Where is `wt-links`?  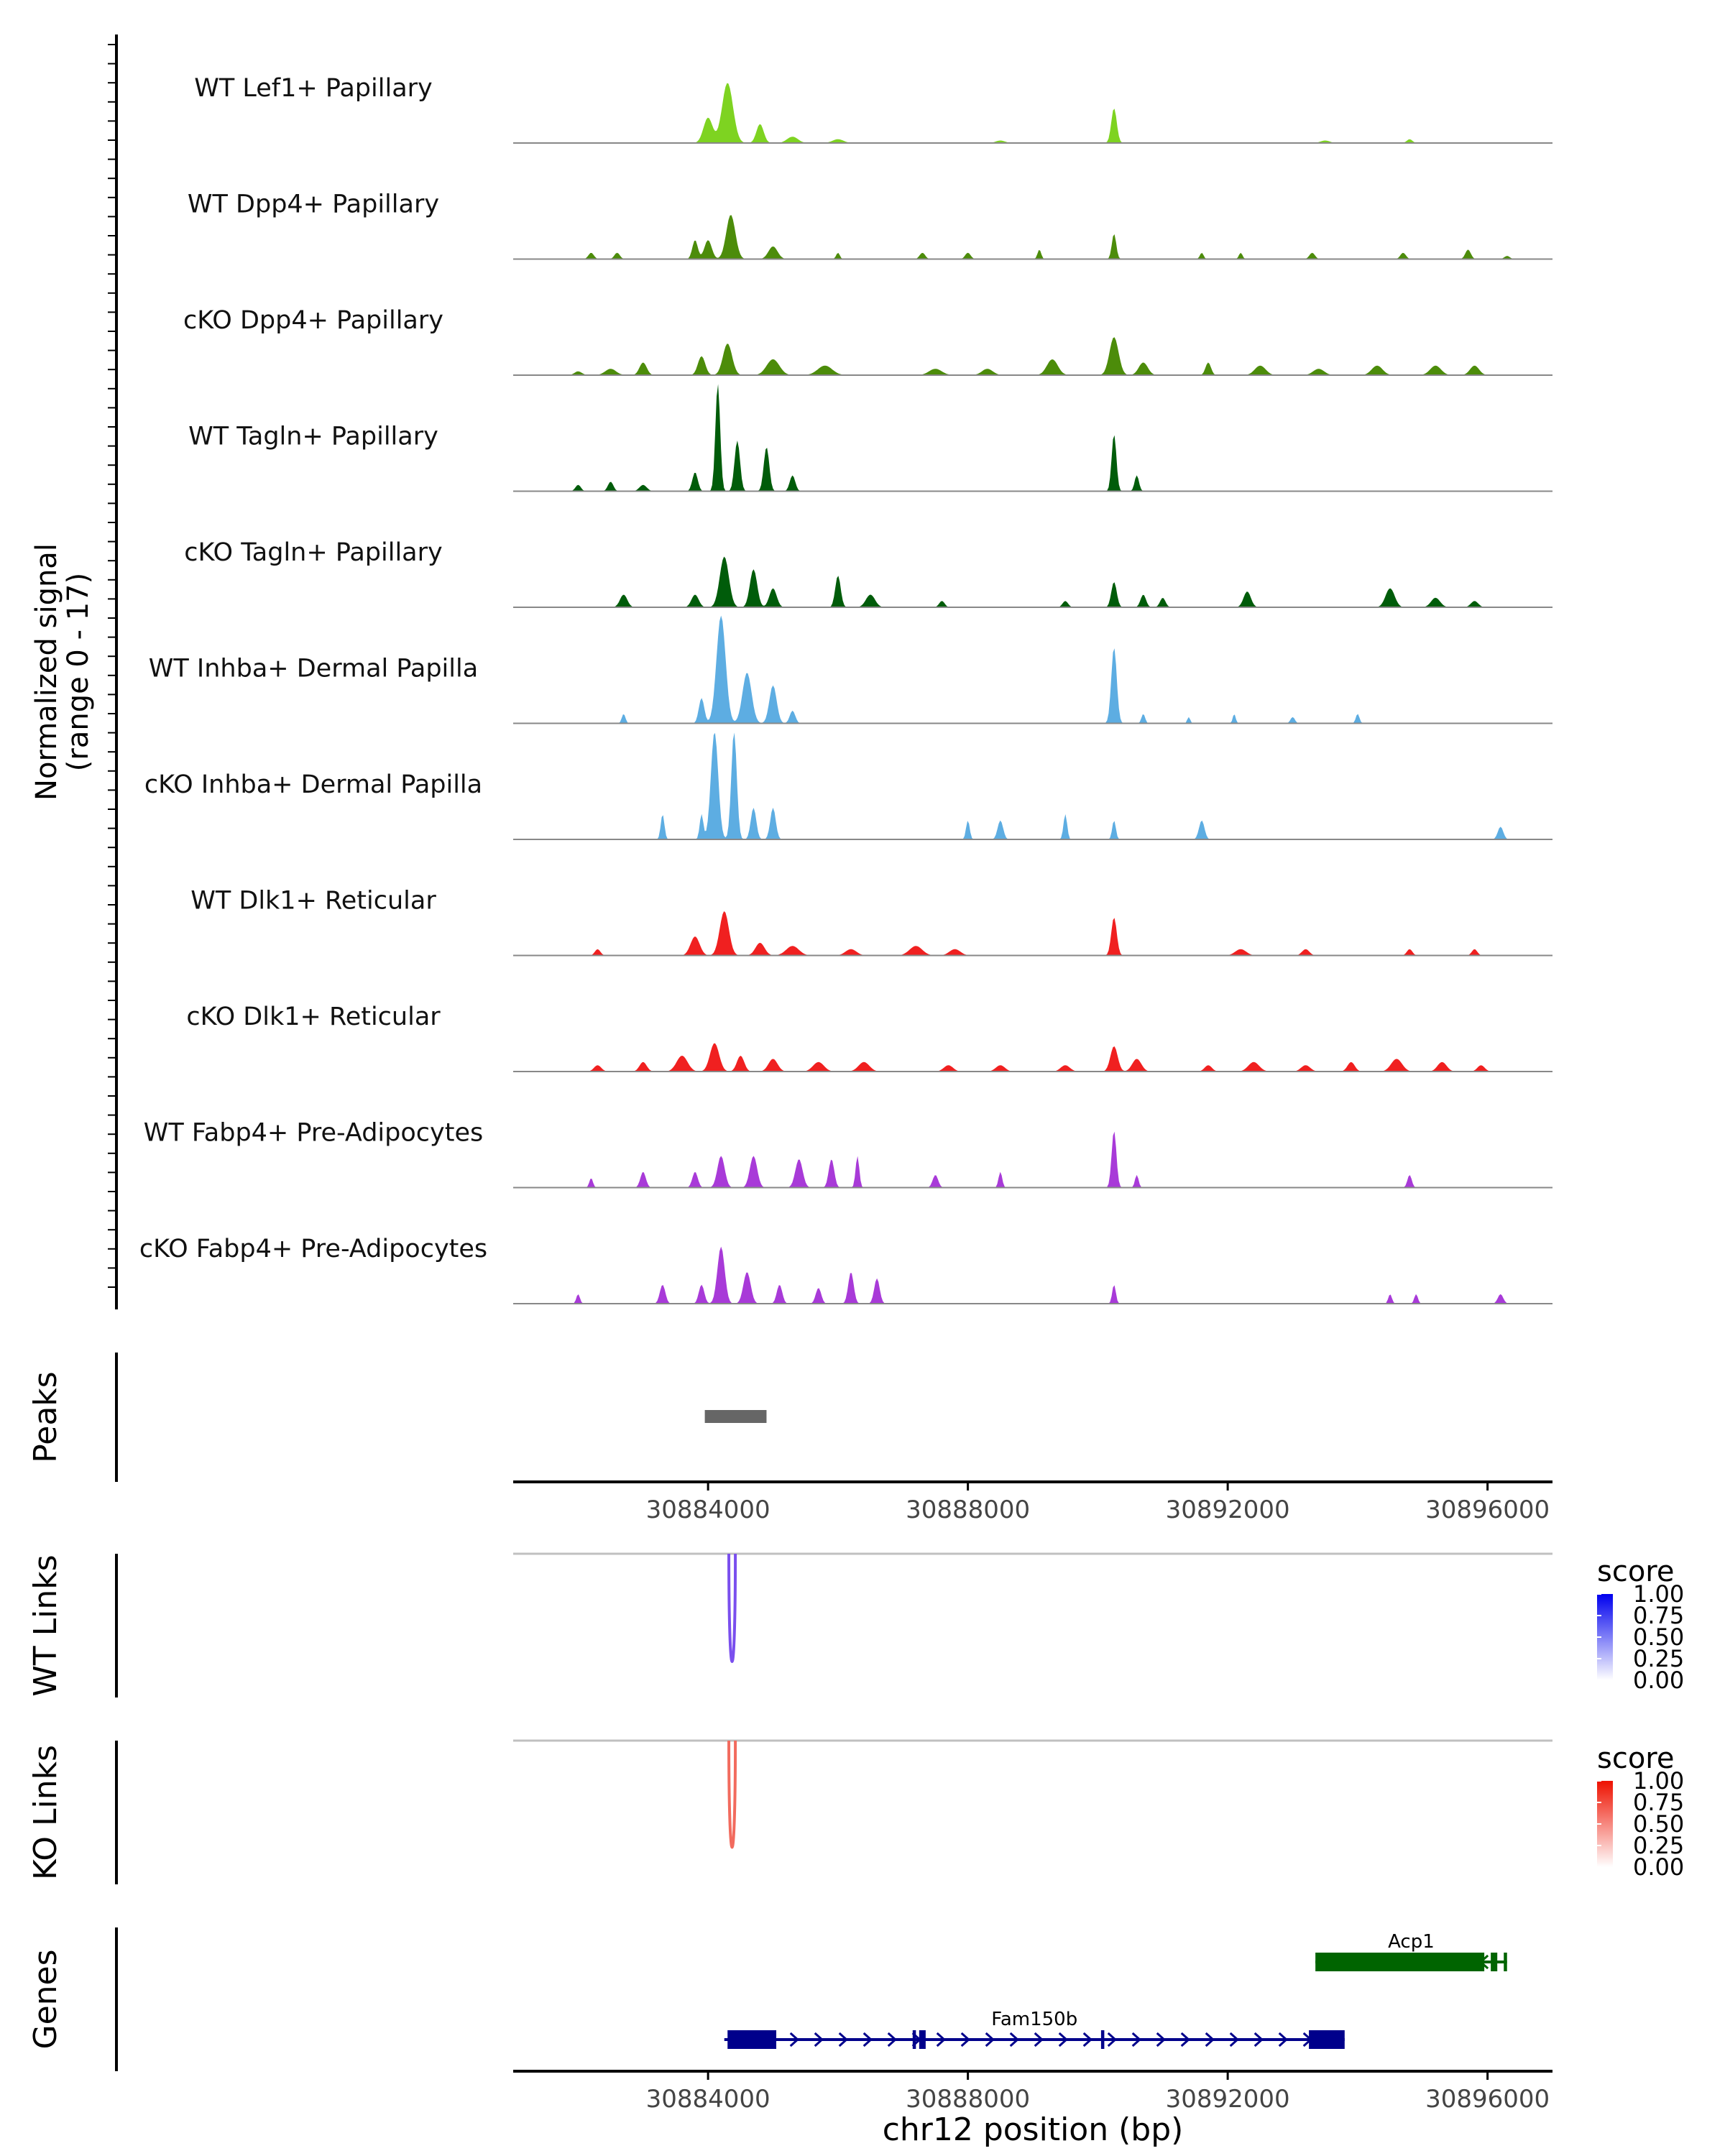 wt-links is located at coordinates (1032, 1607).